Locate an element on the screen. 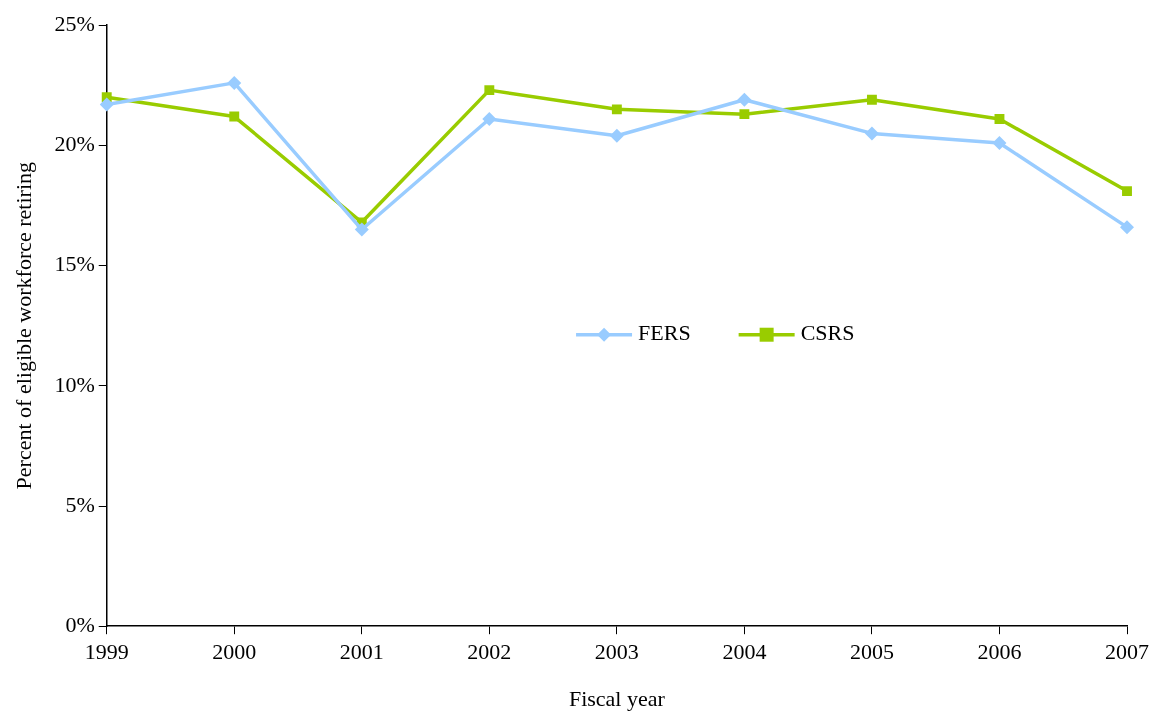 The image size is (1163, 725). x-tick-label: 2003 is located at coordinates (616, 652).